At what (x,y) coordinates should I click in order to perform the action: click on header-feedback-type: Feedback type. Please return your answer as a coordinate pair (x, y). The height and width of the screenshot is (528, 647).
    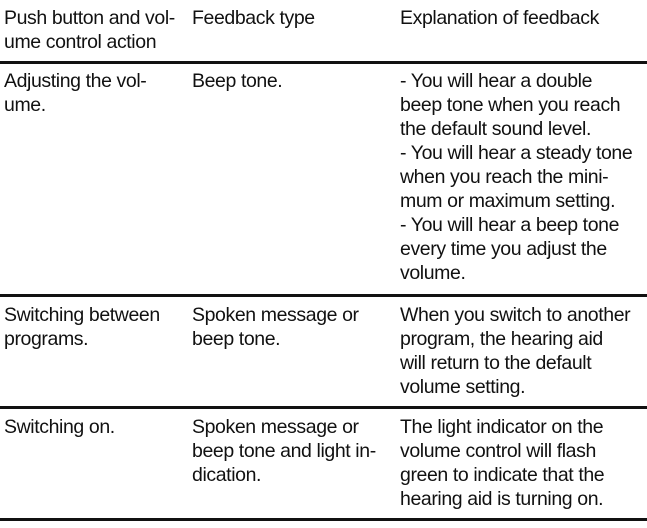
    Looking at the image, I should click on (253, 18).